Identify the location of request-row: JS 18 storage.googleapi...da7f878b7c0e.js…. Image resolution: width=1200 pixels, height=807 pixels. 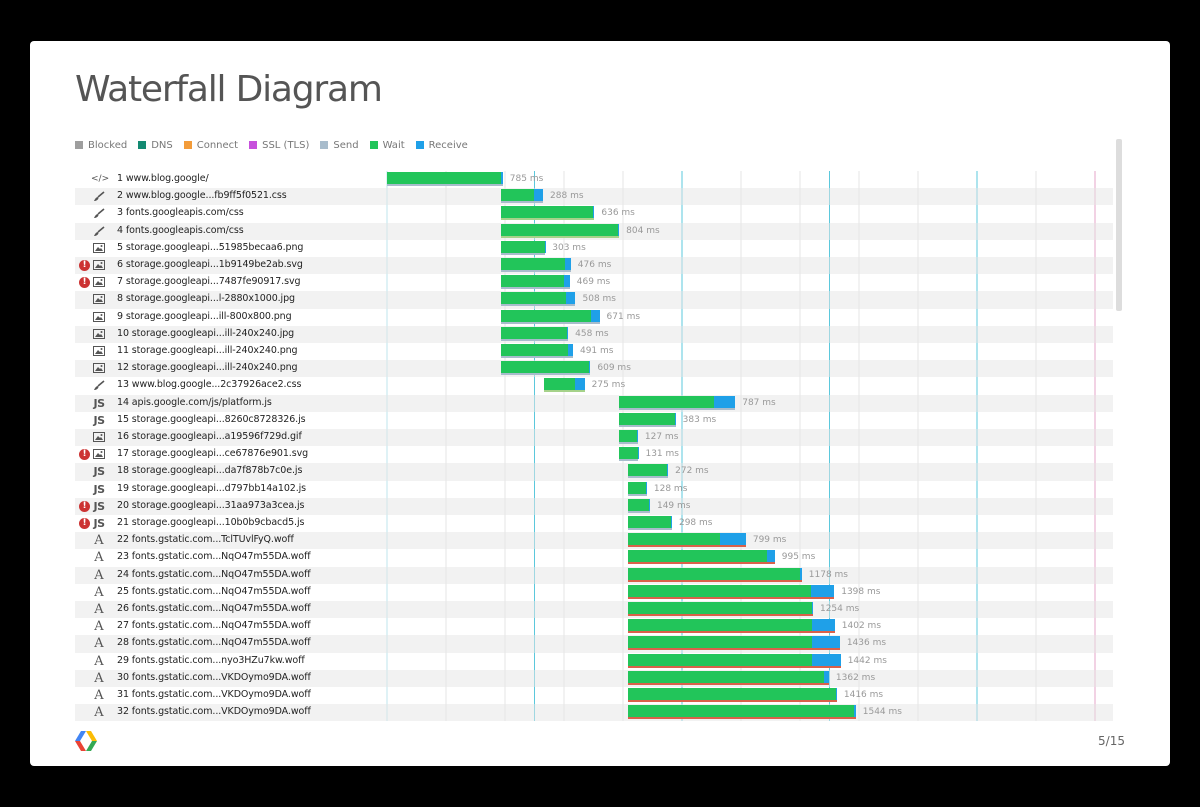
(594, 472).